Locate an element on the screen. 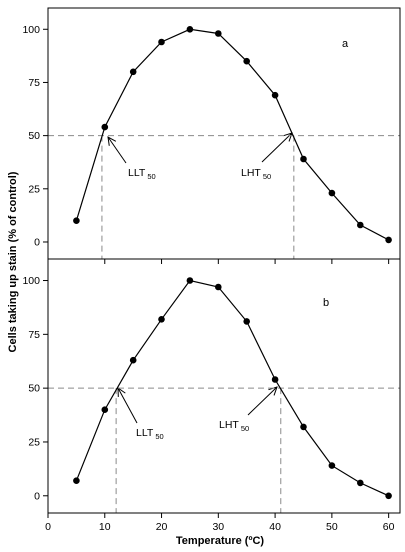  panel-a-lht-label: LHT 50 is located at coordinates (256, 174).